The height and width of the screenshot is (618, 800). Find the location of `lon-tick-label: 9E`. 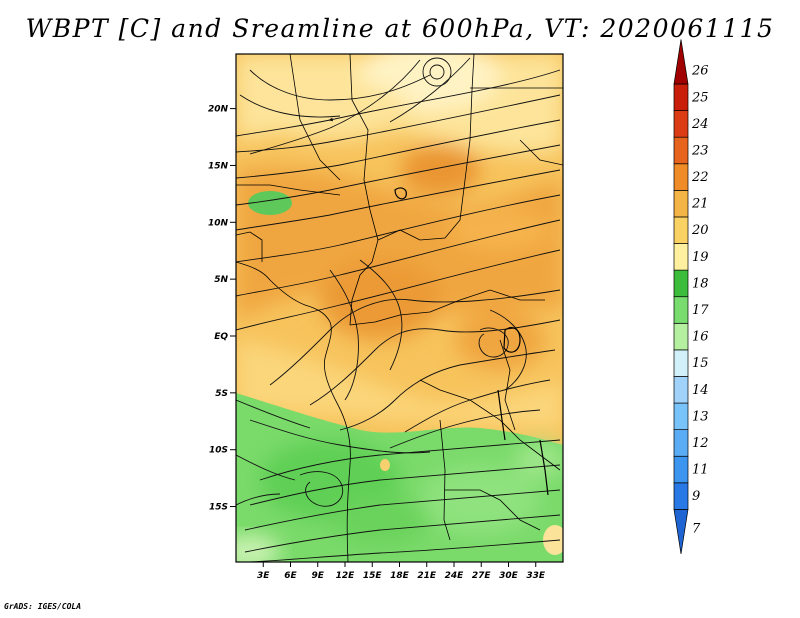

lon-tick-label: 9E is located at coordinates (318, 576).